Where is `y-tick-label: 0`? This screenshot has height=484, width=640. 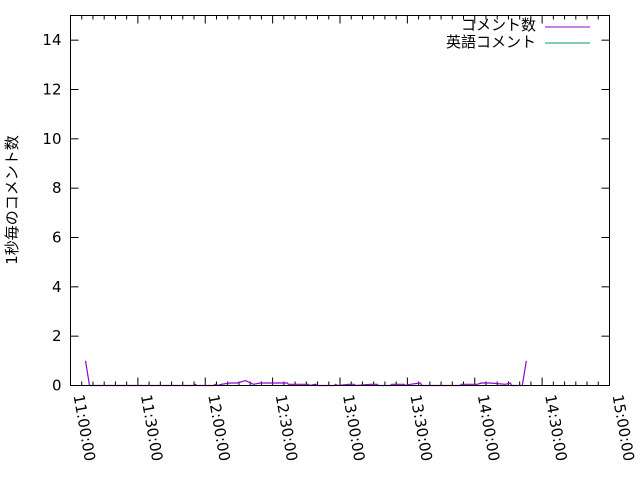 y-tick-label: 0 is located at coordinates (57, 386).